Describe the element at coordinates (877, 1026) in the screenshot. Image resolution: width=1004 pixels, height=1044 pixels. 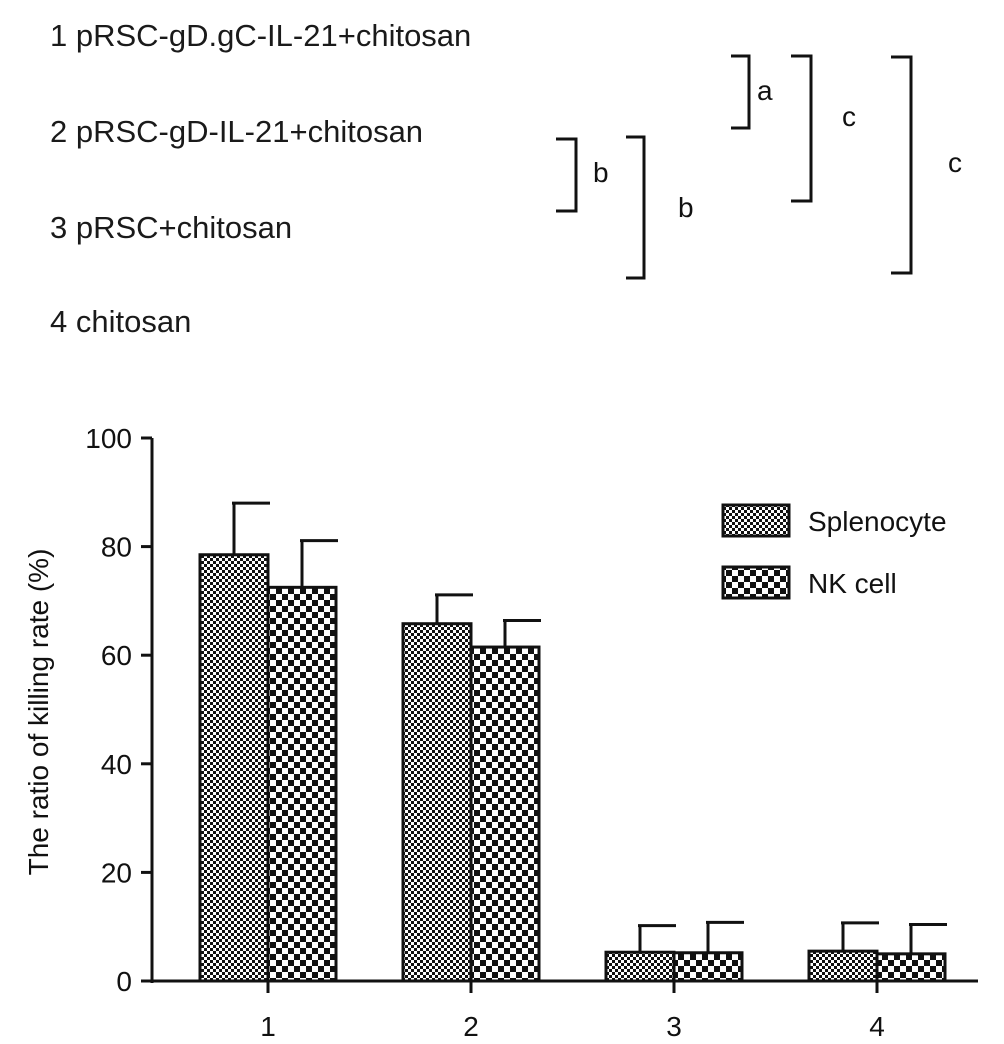
I see `x-tick-label: 4` at that location.